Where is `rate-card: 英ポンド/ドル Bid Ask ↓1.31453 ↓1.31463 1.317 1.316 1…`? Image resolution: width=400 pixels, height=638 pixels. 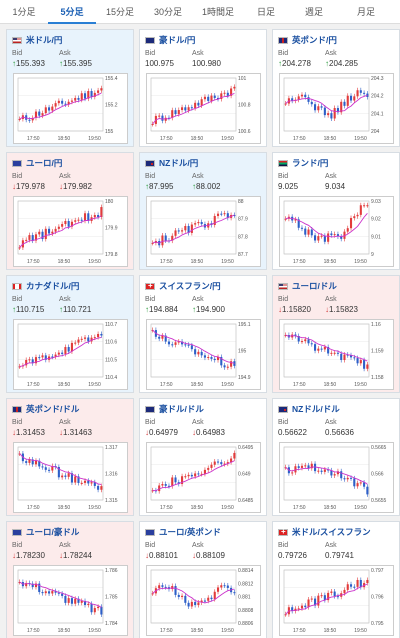 rate-card: 英ポンド/ドル Bid Ask ↓1.31453 ↓1.31463 1.317 1.316 1… is located at coordinates (70, 457).